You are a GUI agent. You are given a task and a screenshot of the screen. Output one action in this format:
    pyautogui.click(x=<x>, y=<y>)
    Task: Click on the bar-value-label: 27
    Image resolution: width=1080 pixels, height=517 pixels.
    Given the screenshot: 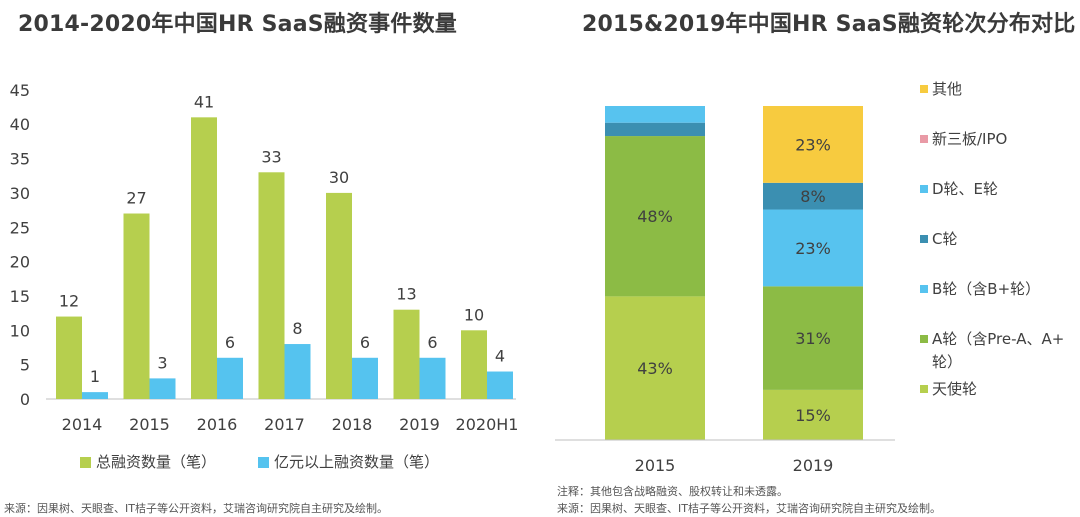 What is the action you would take?
    pyautogui.click(x=136, y=198)
    